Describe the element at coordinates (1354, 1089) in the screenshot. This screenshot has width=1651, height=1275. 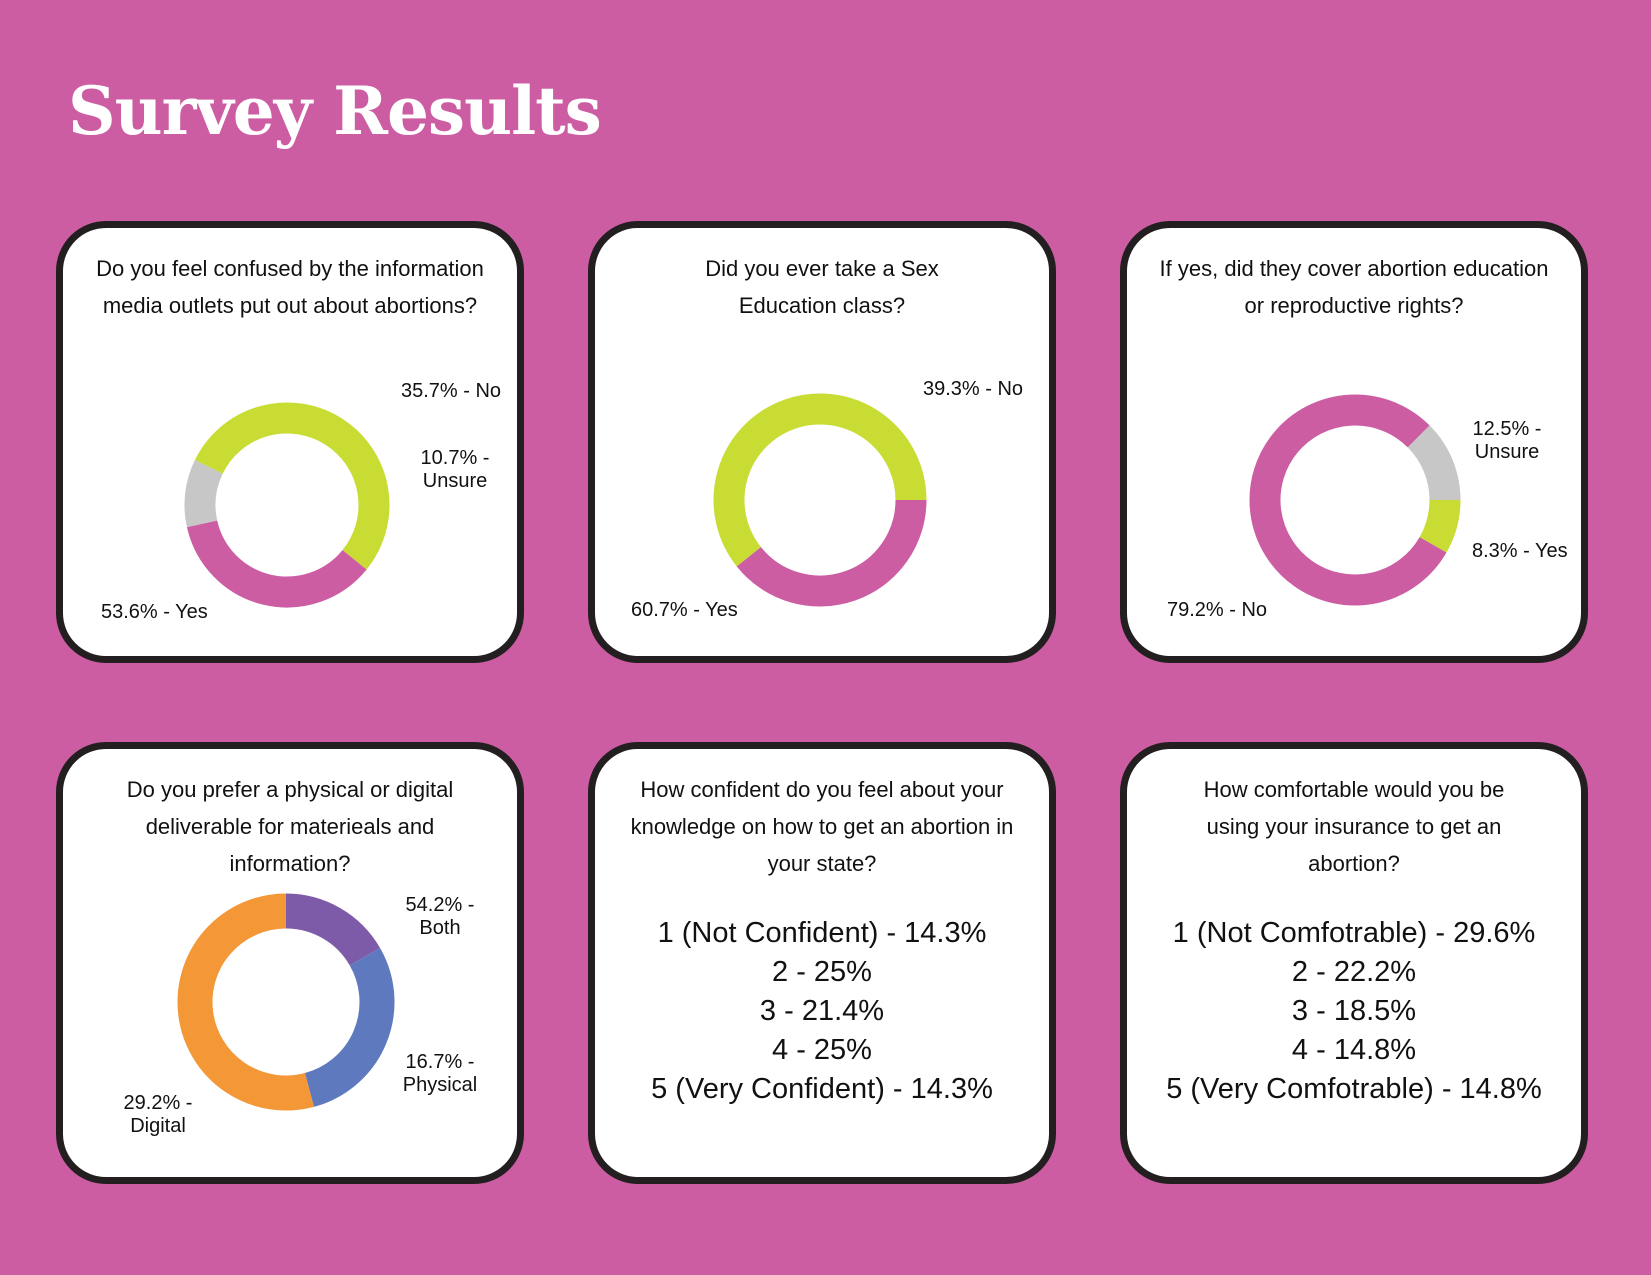
I see `rating-item: 5 (Very Comfotrable) - 14.8%` at that location.